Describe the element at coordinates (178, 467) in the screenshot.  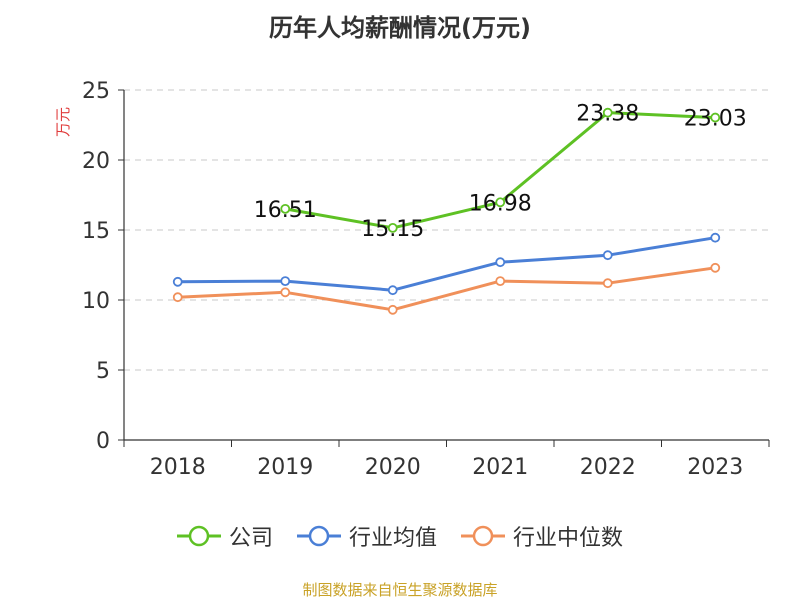
I see `x-tick-label: 2018` at that location.